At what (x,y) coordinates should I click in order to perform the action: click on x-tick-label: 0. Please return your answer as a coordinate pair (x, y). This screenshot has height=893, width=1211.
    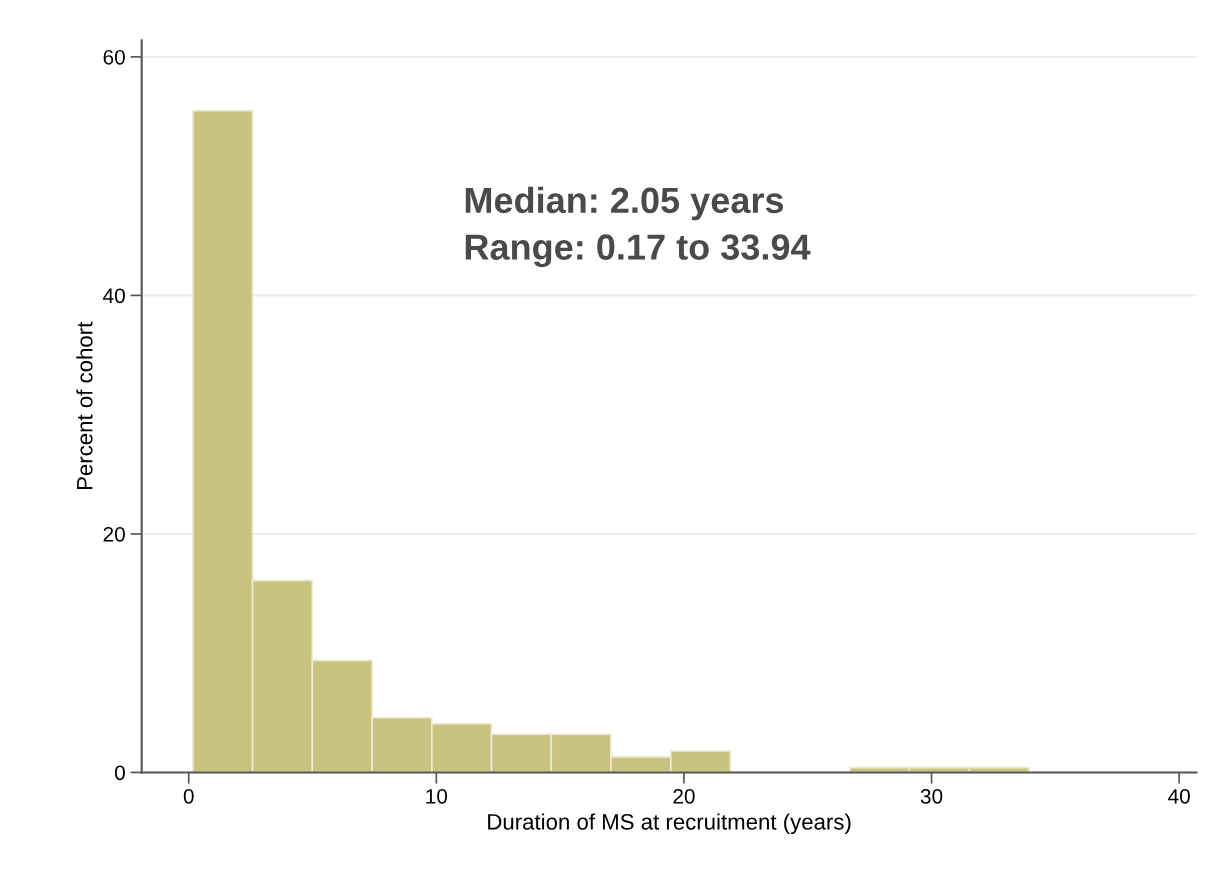
    Looking at the image, I should click on (188, 796).